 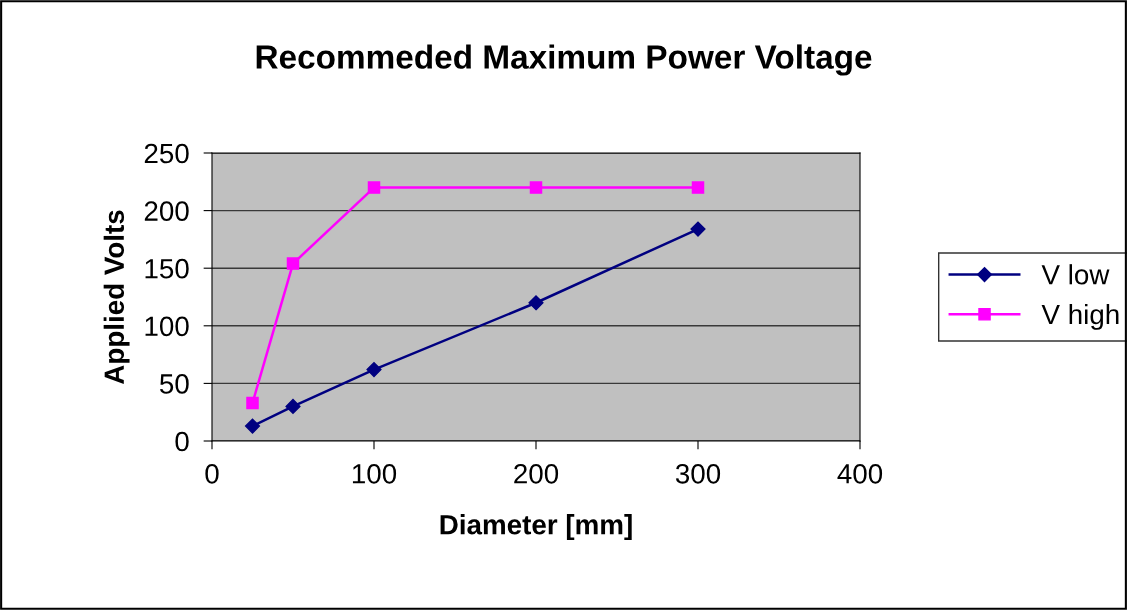 What do you see at coordinates (182, 441) in the screenshot?
I see `y-tick-label: 0` at bounding box center [182, 441].